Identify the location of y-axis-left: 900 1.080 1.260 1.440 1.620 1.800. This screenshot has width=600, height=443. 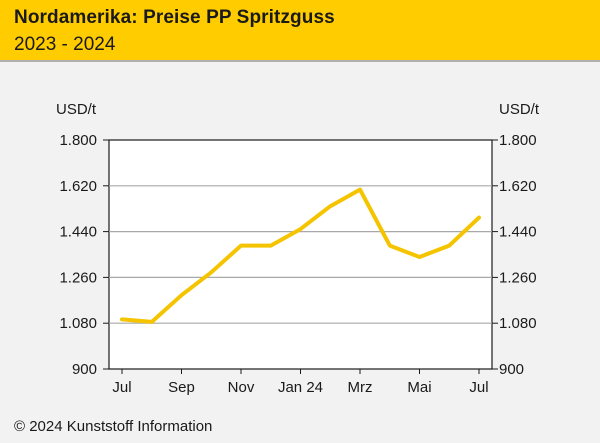
(84, 255).